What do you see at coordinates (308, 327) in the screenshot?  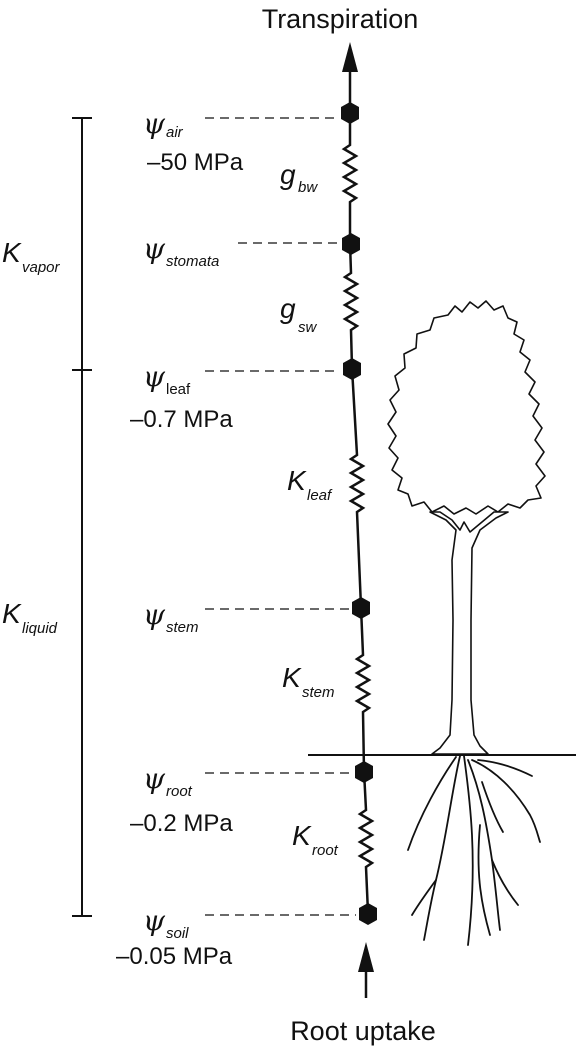 I see `svg-text: sw` at bounding box center [308, 327].